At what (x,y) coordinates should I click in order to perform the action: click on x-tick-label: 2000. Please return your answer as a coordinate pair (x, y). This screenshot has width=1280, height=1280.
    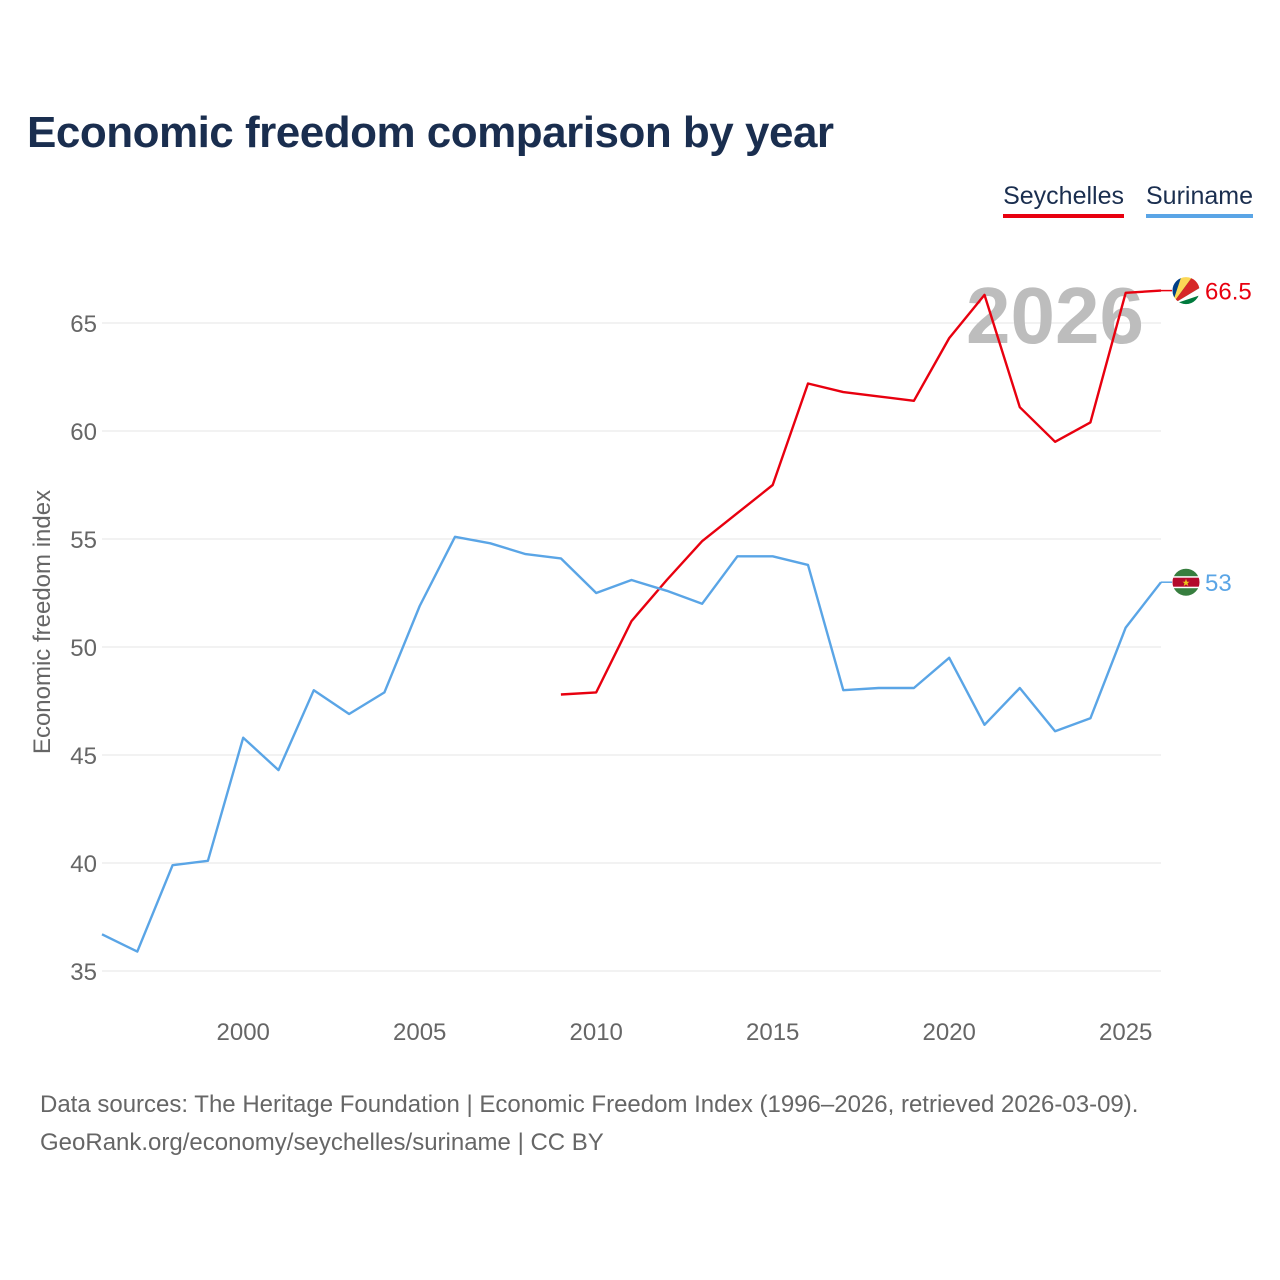
    Looking at the image, I should click on (243, 1032).